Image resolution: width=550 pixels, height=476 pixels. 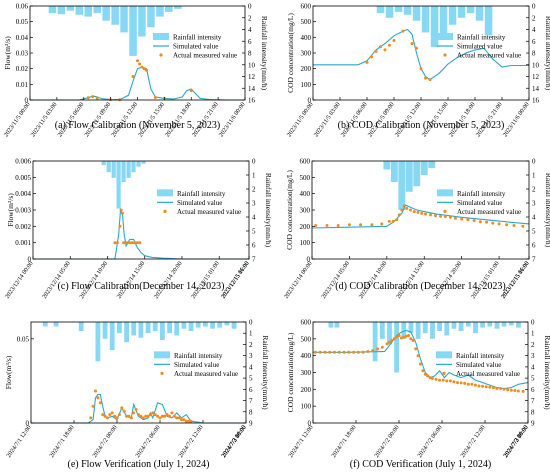 What do you see at coordinates (445, 37) in the screenshot?
I see `legend-rain-swatch` at bounding box center [445, 37].